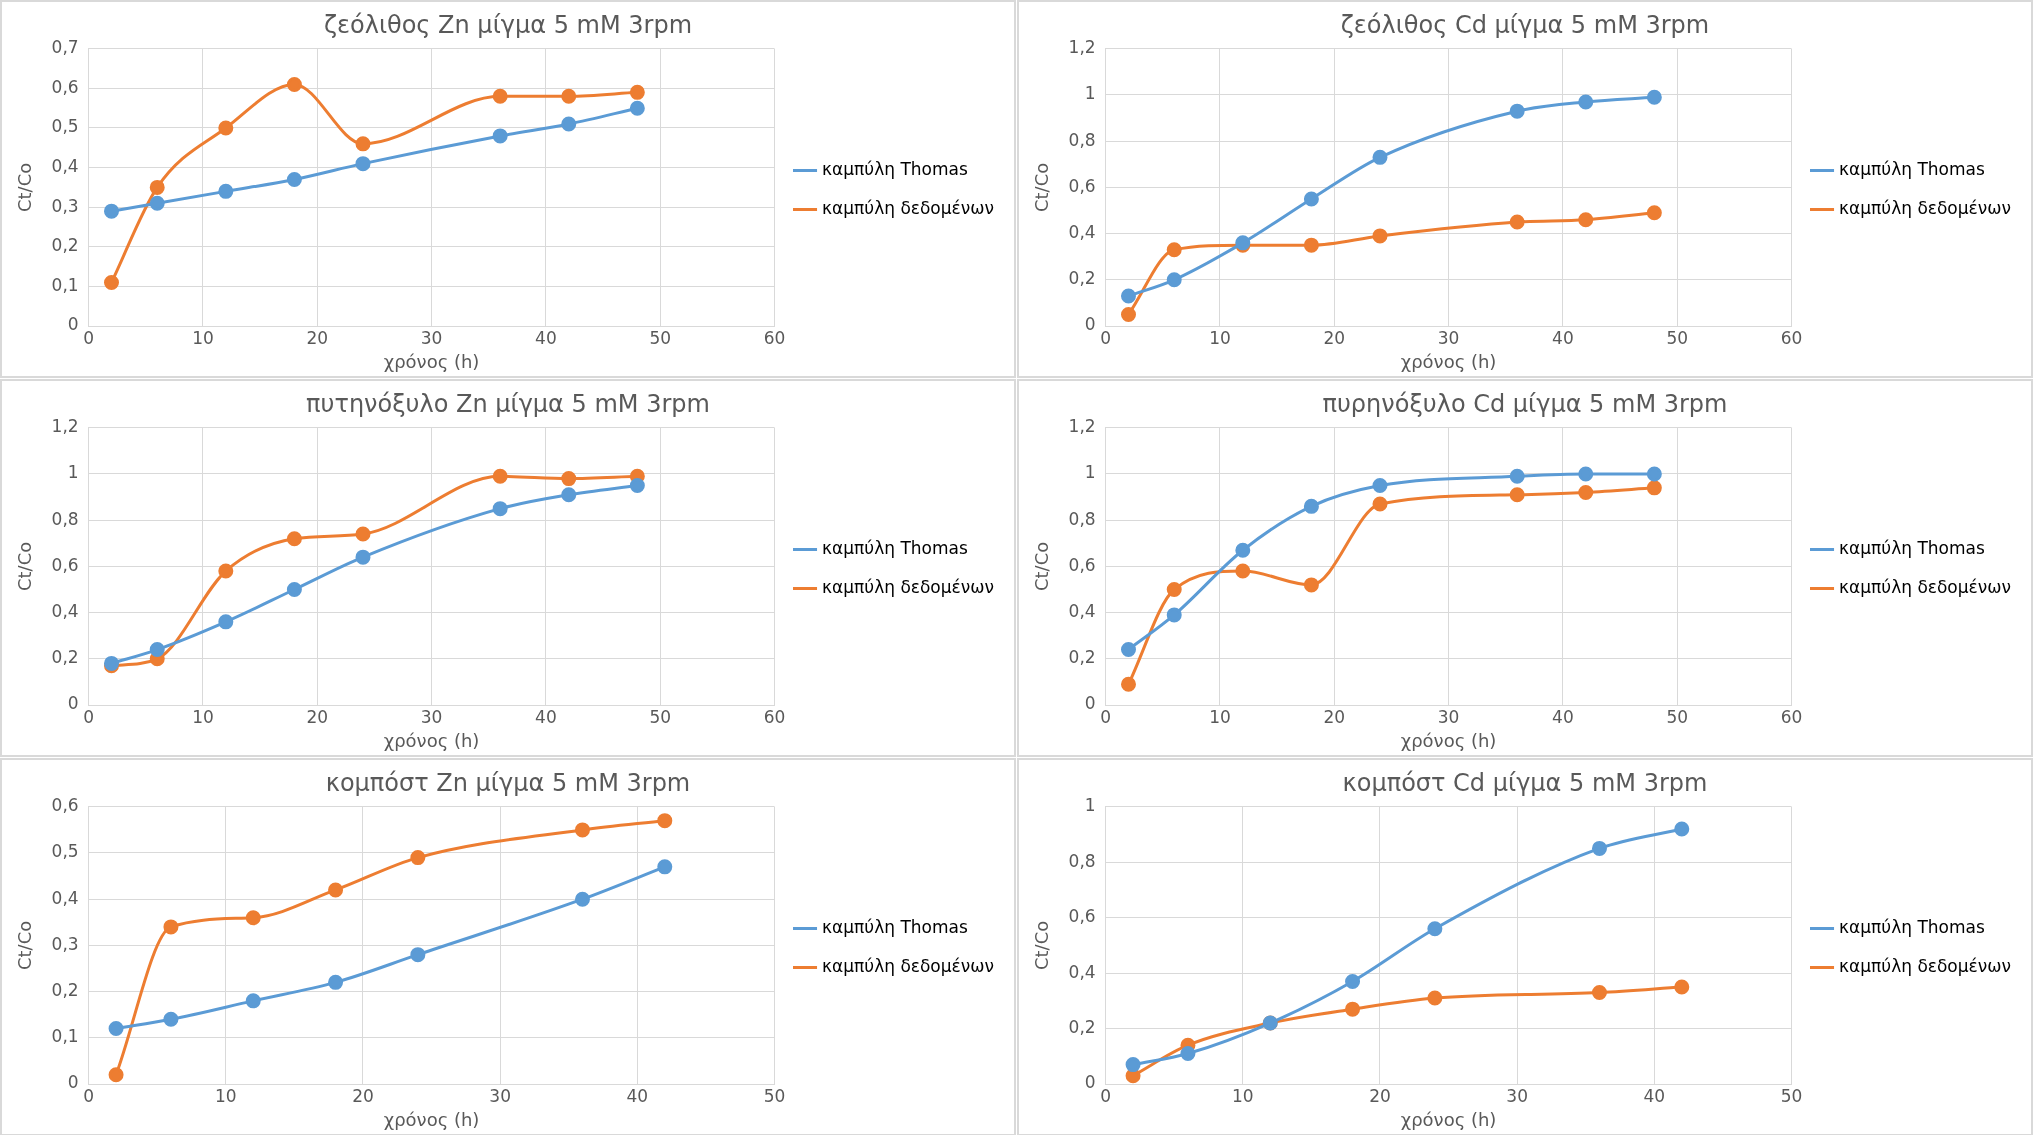 Image resolution: width=2033 pixels, height=1135 pixels. I want to click on chart-title: ζεόλιθος Cd μίγμα 5 mM 3rpm, so click(1525, 24).